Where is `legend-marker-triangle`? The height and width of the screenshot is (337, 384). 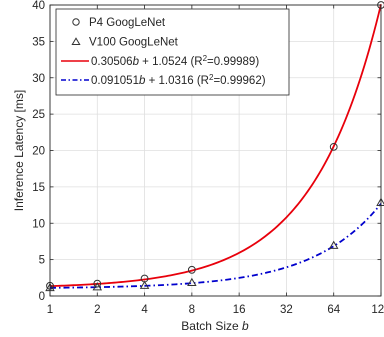
legend-marker-triangle is located at coordinates (76, 41).